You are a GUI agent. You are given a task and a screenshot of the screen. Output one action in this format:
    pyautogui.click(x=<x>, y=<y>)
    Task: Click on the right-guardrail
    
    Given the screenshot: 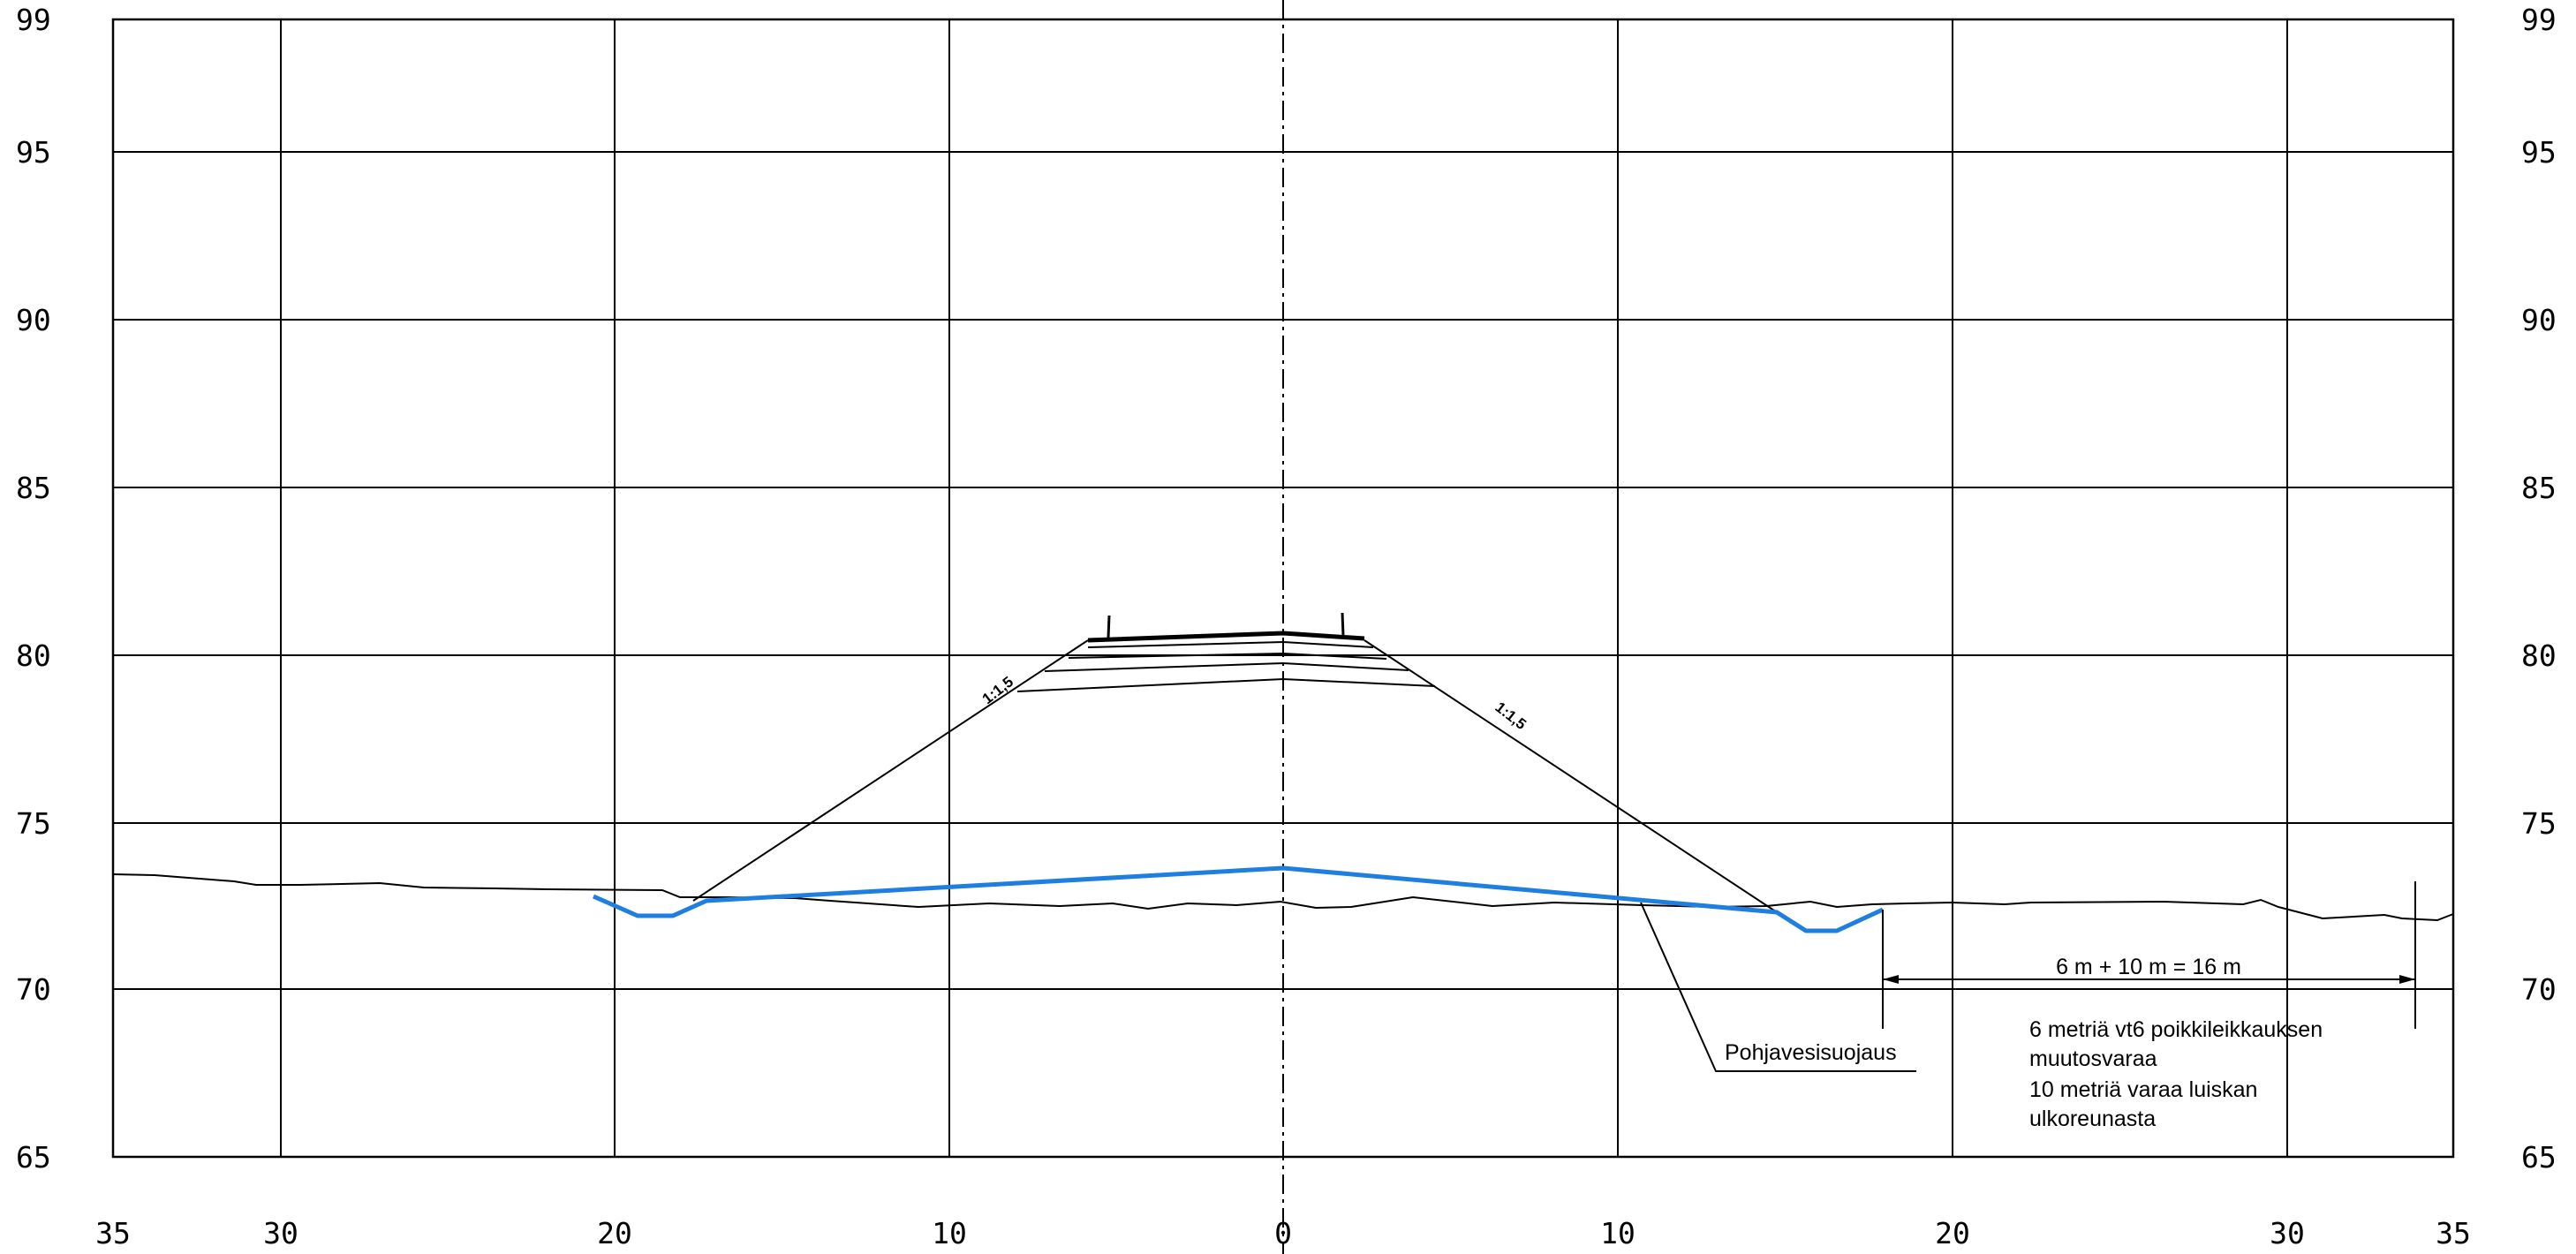 What is the action you would take?
    pyautogui.click(x=1343, y=624)
    